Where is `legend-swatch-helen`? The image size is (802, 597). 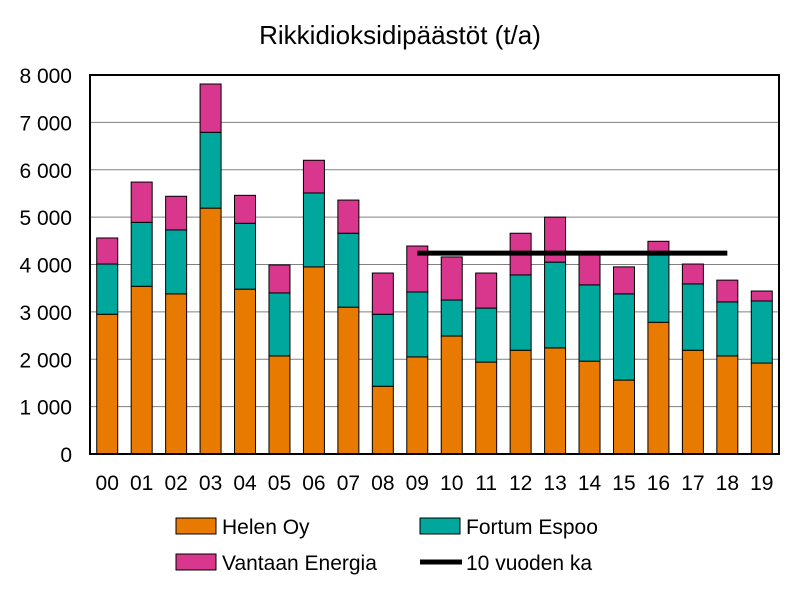
legend-swatch-helen is located at coordinates (196, 526).